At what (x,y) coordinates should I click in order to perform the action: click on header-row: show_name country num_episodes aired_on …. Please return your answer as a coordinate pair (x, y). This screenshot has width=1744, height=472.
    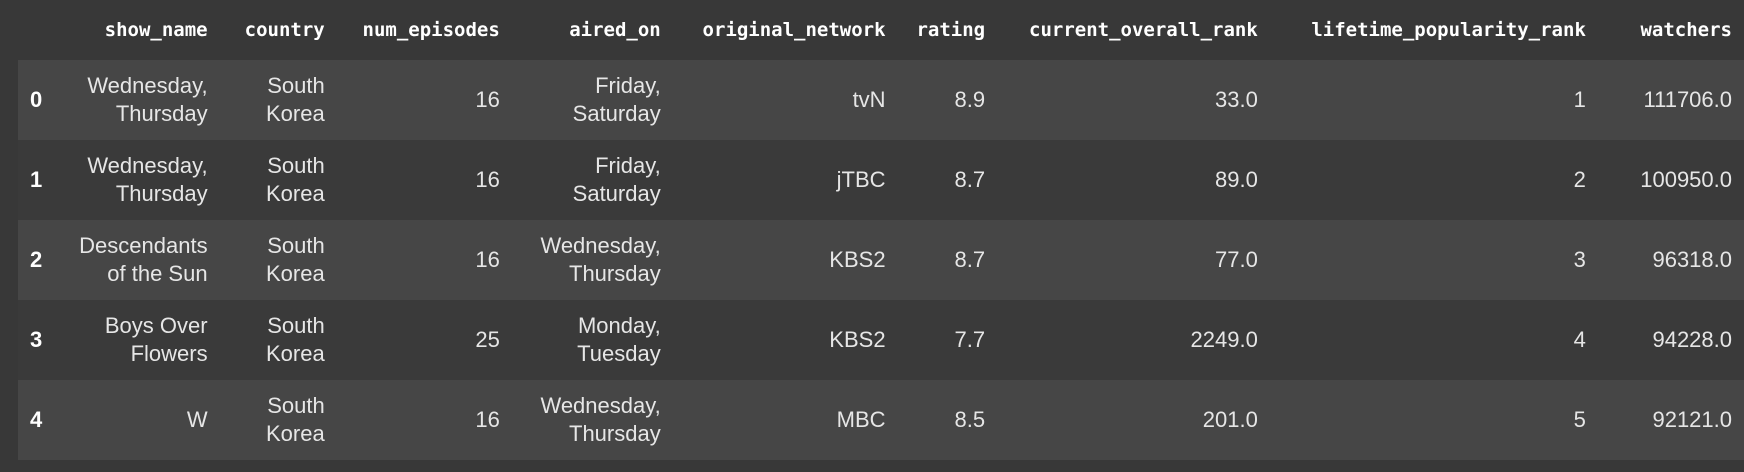
    Looking at the image, I should click on (881, 30).